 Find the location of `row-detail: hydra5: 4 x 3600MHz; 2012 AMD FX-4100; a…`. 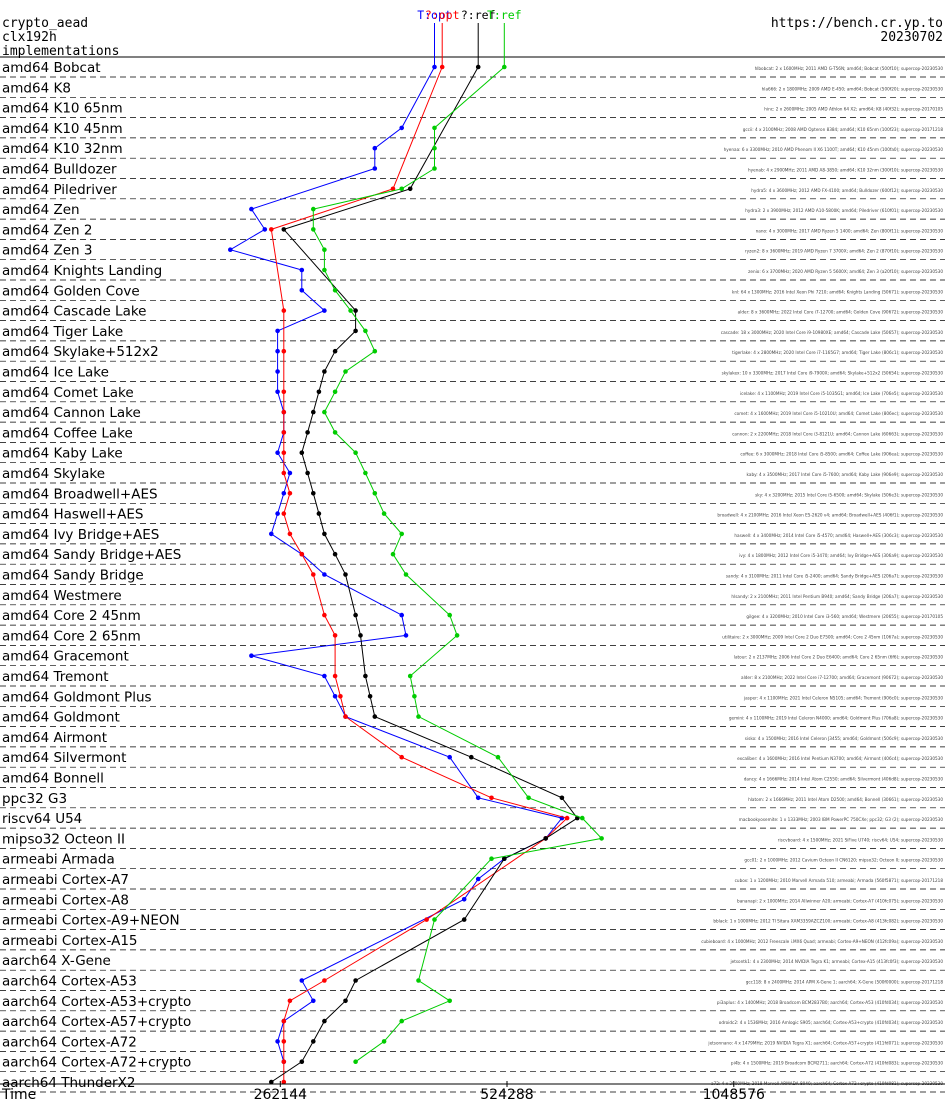

row-detail: hydra5: 4 x 3600MHz; 2012 AMD FX-4100; a… is located at coordinates (847, 190).